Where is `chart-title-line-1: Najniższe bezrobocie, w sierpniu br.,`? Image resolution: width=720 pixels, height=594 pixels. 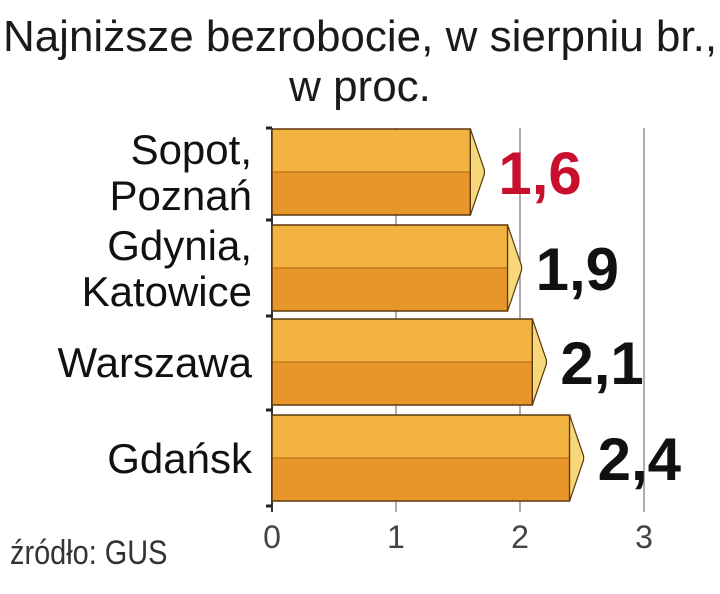
chart-title-line-1: Najniższe bezrobocie, w sierpniu br., is located at coordinates (360, 36).